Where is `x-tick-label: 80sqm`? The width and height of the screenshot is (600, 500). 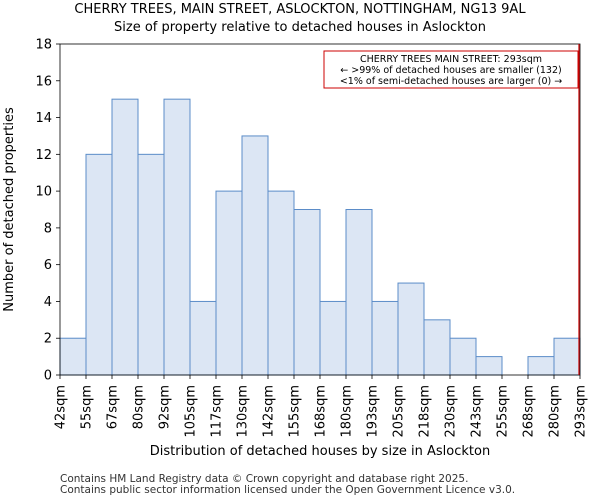
x-tick-label: 80sqm is located at coordinates (139, 407).